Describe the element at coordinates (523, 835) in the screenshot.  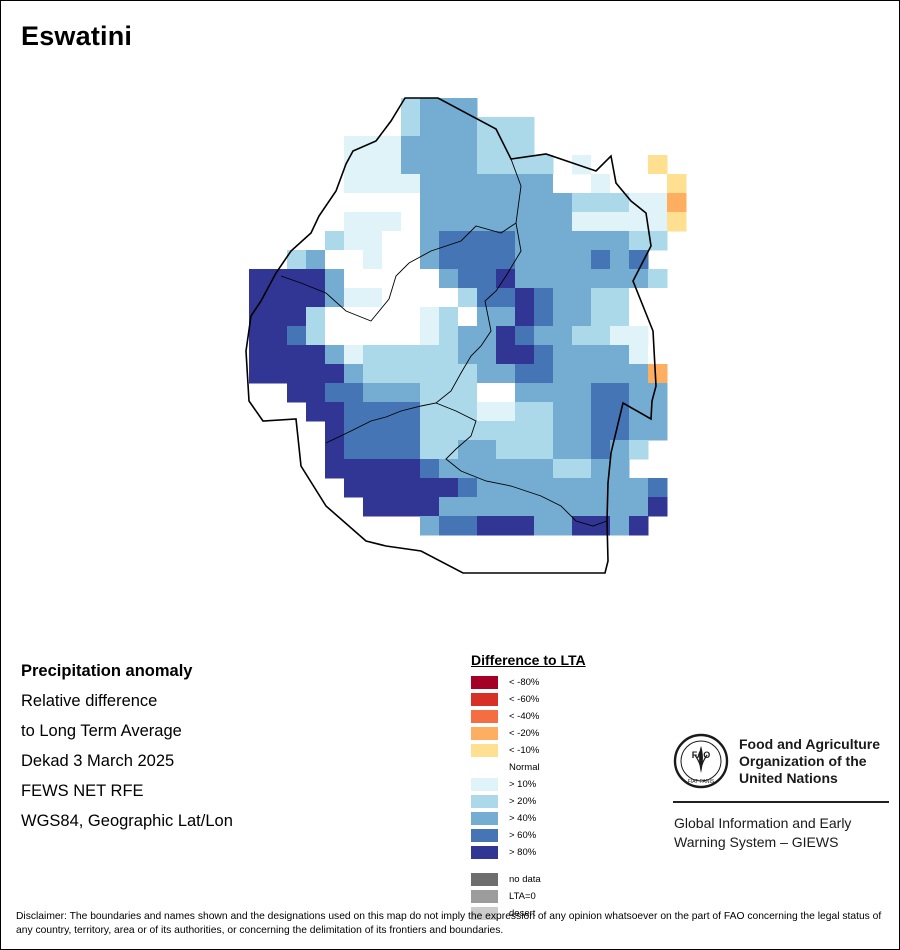
I see `legend-label: > 60%` at that location.